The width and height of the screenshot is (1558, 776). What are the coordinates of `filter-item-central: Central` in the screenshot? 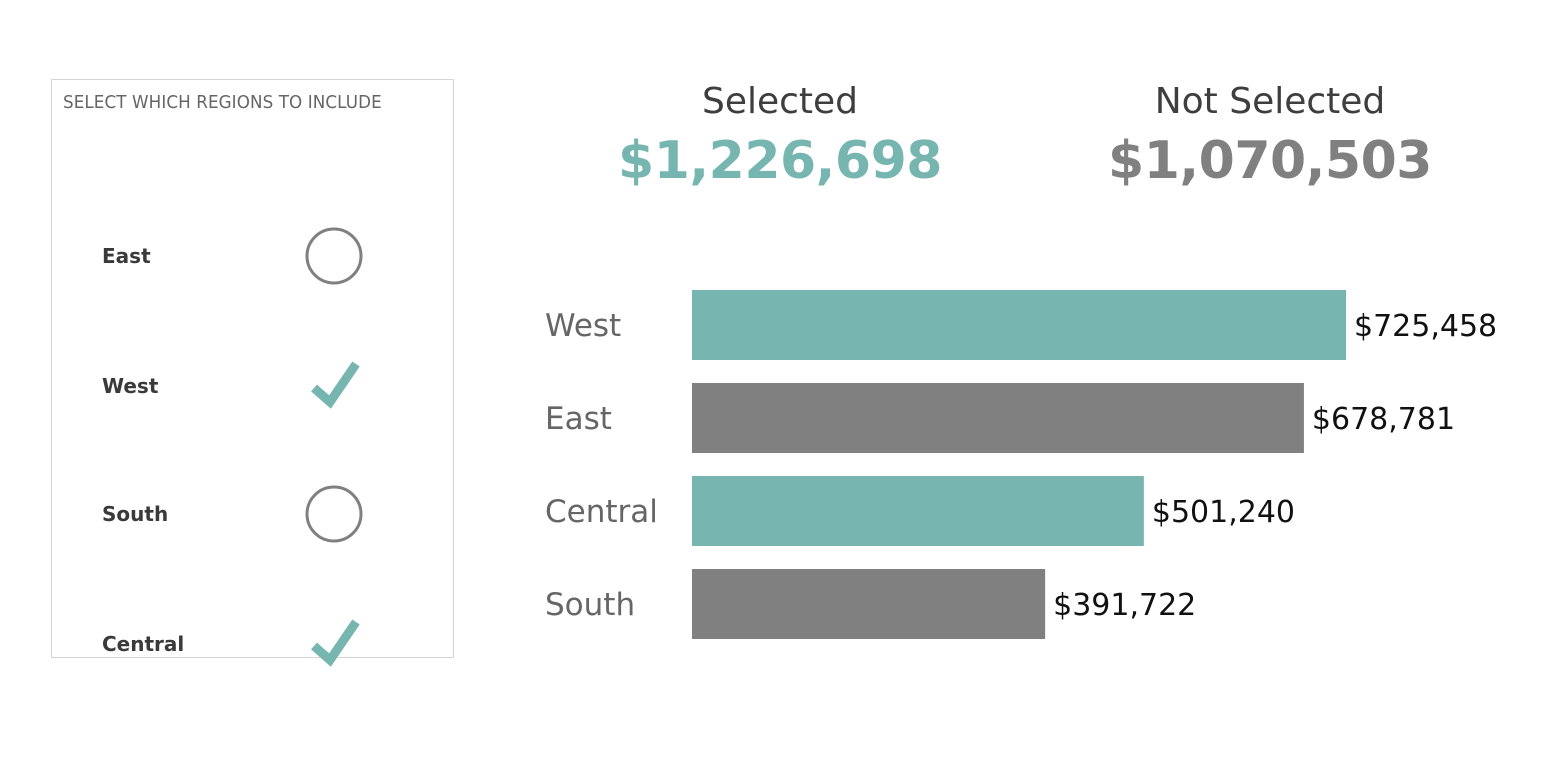 It's located at (252, 644).